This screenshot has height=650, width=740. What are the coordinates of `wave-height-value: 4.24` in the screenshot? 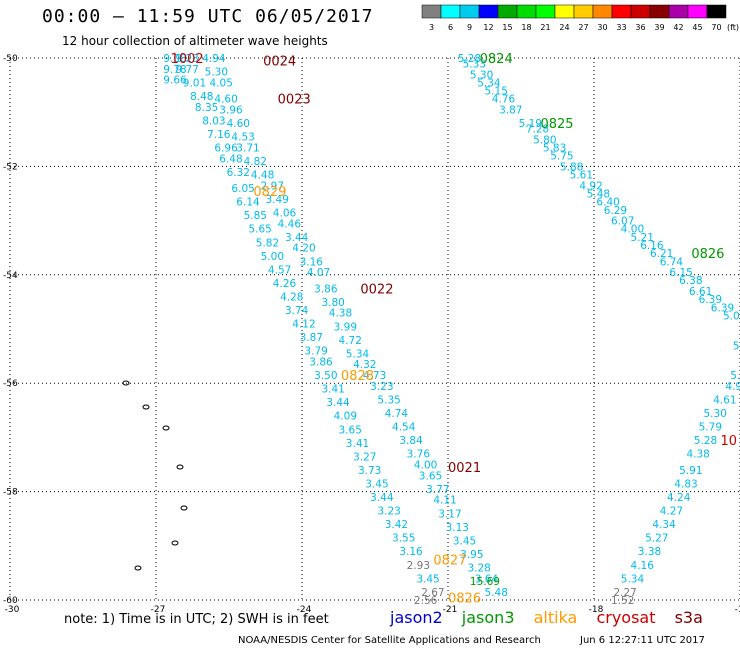 It's located at (679, 498).